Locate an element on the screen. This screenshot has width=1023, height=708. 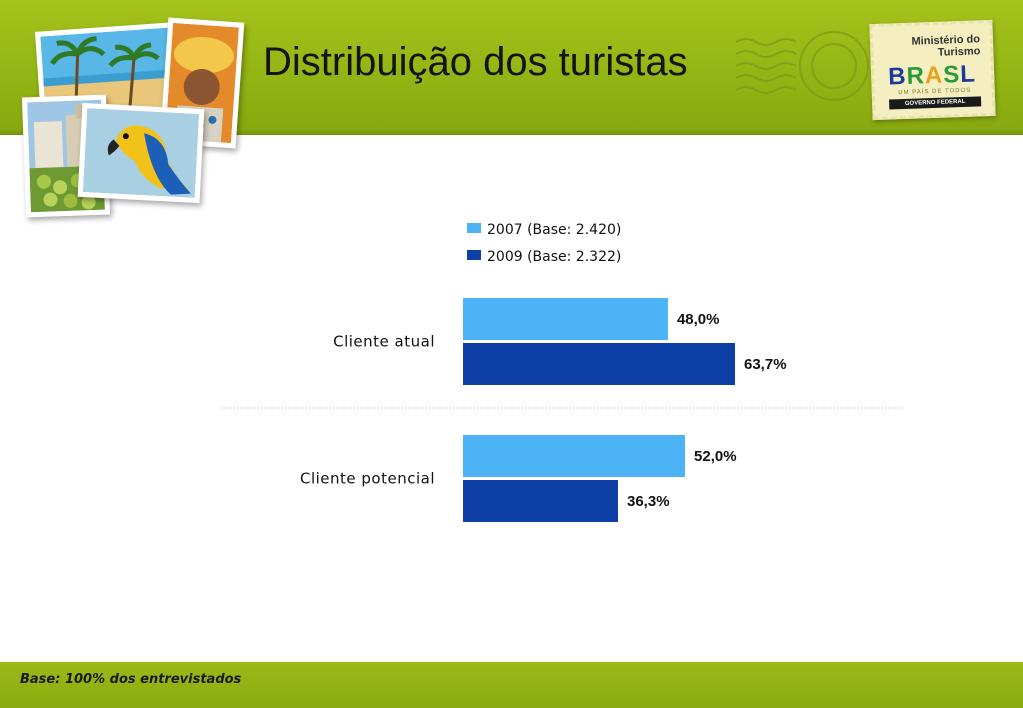
footnote: Base: 100% dos entrevistados is located at coordinates (131, 679).